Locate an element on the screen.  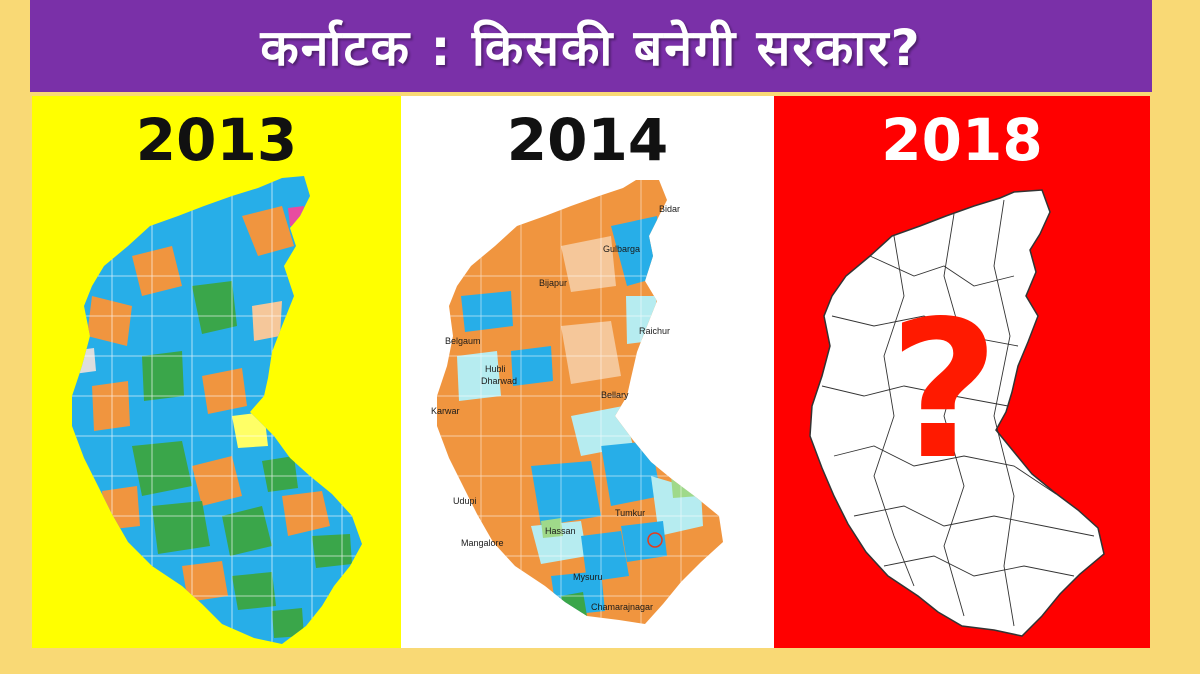
label-dharwad: Dharwad is located at coordinates (499, 381).